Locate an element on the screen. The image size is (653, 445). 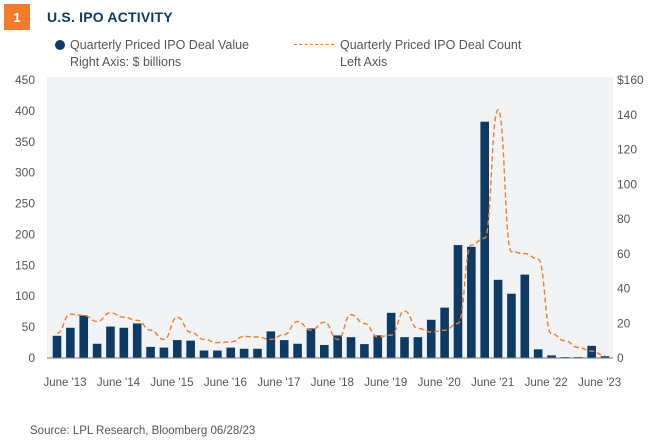
right-axis-tick: 0 is located at coordinates (620, 358).